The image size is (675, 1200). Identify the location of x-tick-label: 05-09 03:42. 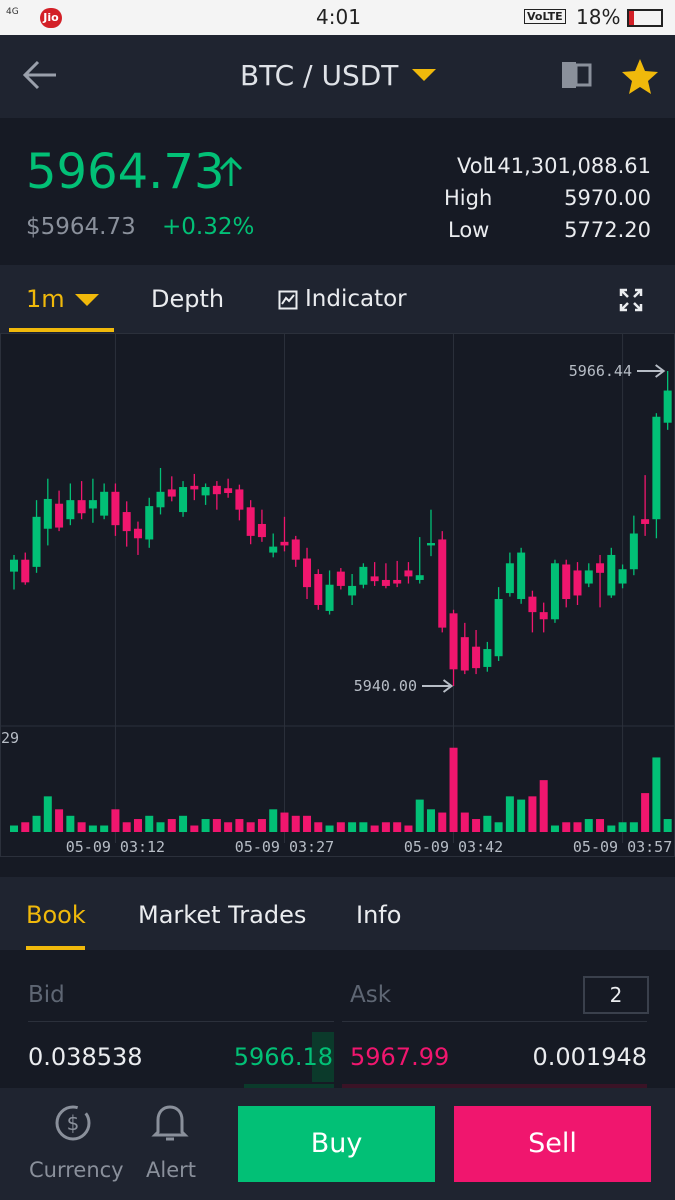
(453, 847).